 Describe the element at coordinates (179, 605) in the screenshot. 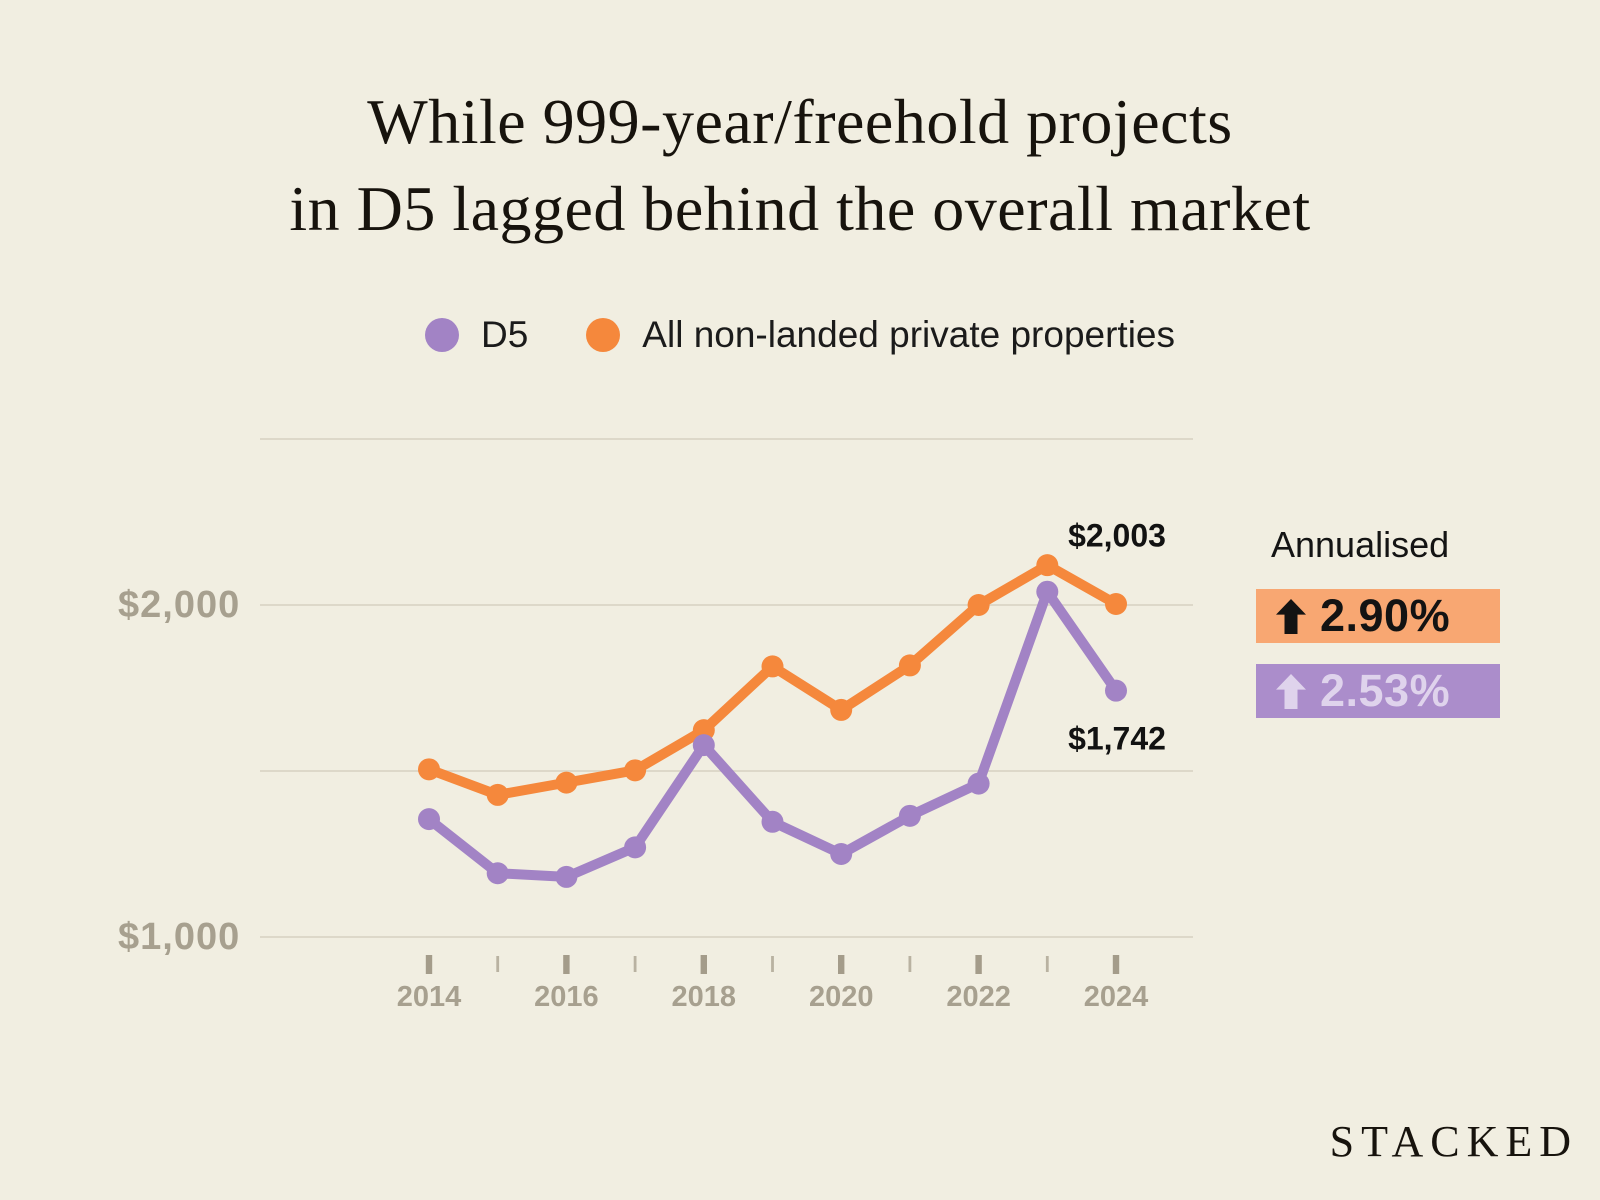

I see `y-axis-label-2000: $2,000` at that location.